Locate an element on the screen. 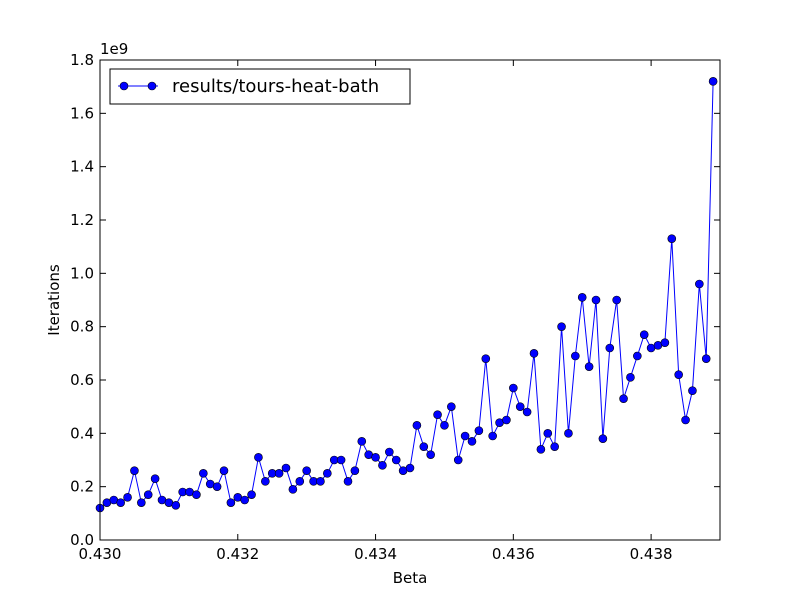 This screenshot has width=800, height=600. legend: results/tours-heat-bath is located at coordinates (260, 86).